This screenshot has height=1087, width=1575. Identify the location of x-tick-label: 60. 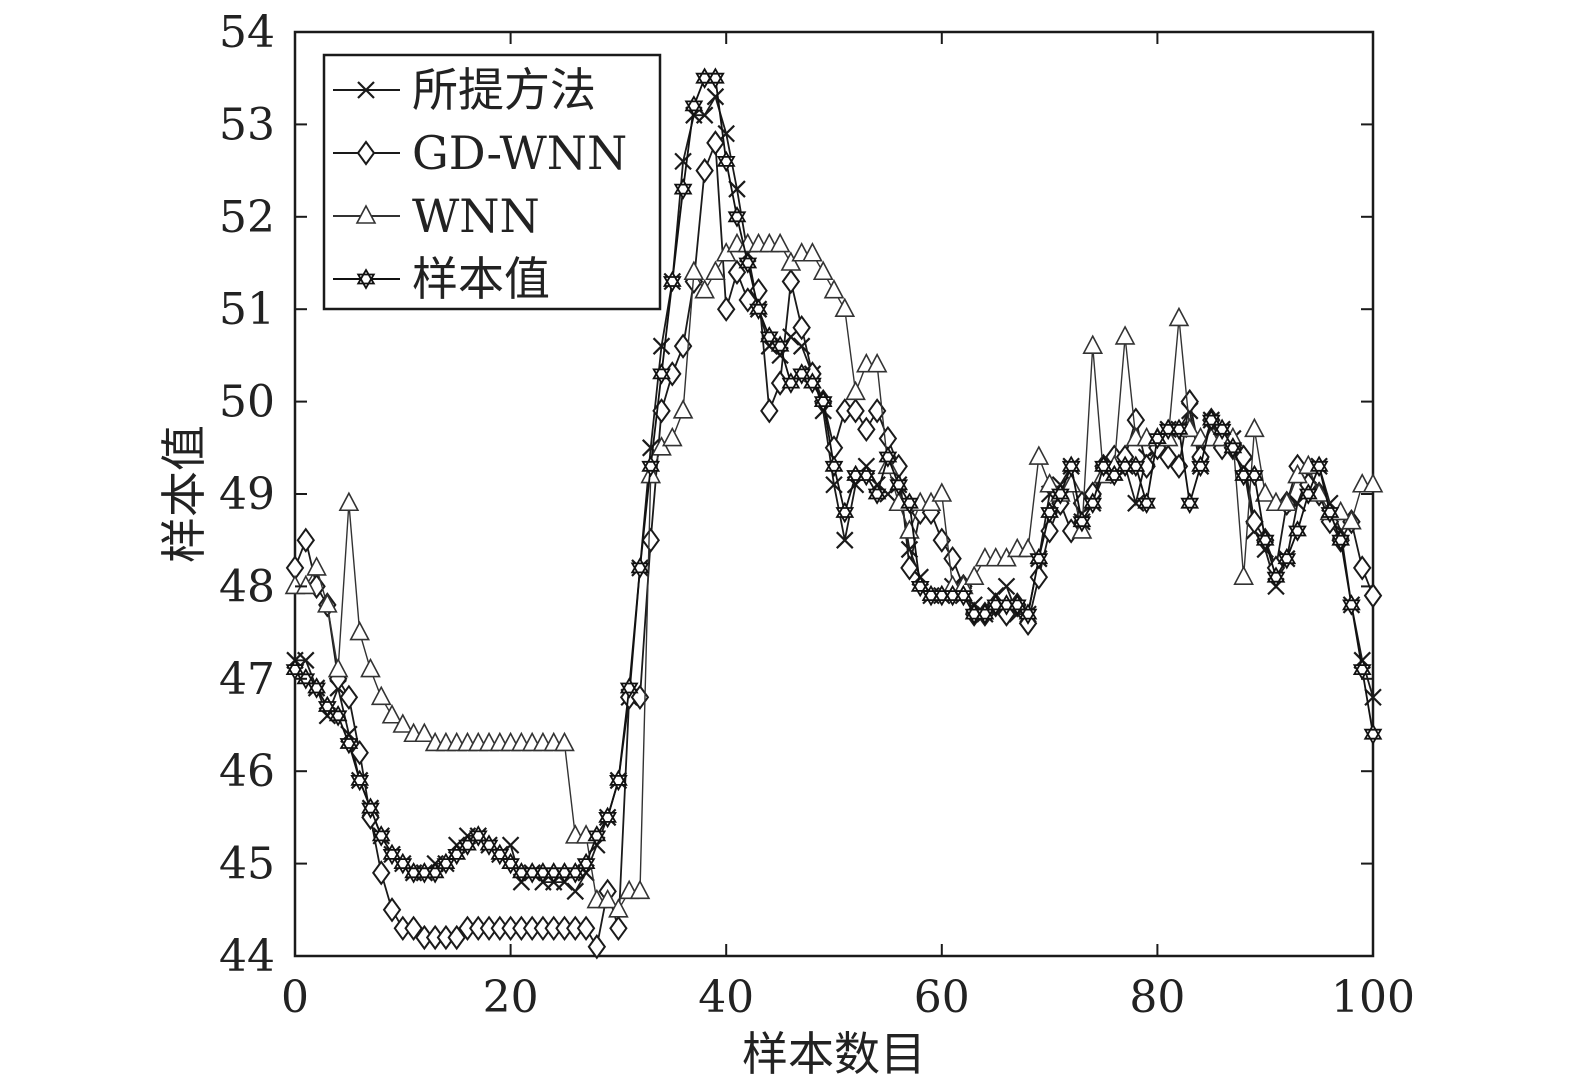
(942, 997).